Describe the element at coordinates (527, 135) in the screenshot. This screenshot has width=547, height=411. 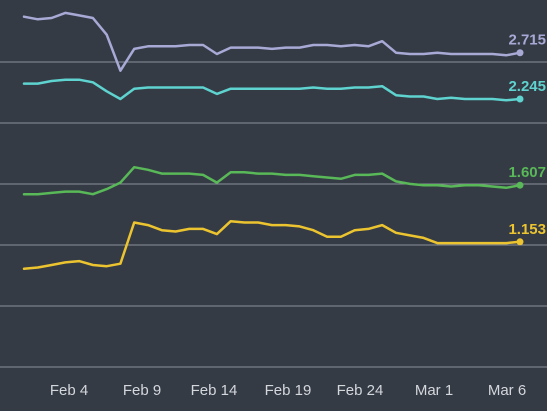
I see `last-value-labels: 2.715 2.245 1.607 1.153` at that location.